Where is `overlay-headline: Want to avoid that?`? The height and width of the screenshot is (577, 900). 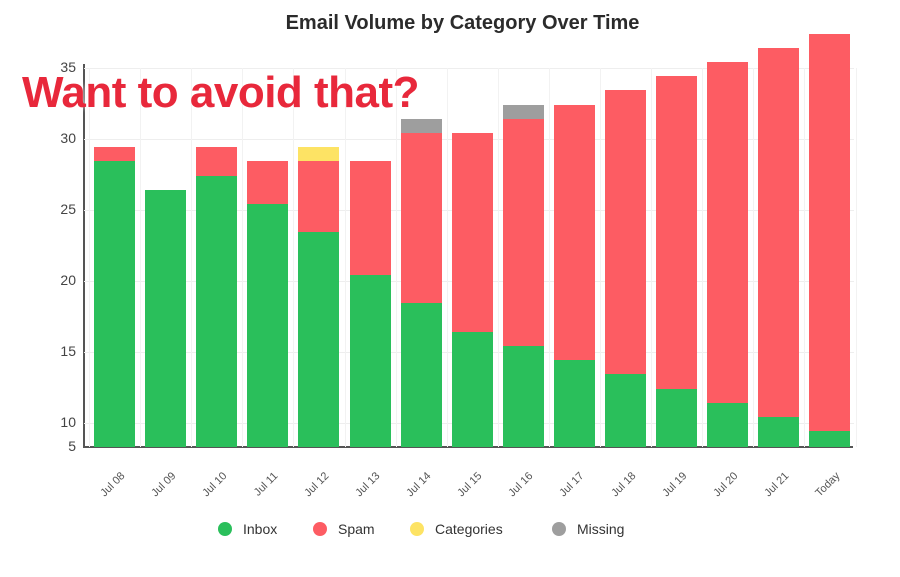
overlay-headline: Want to avoid that? is located at coordinates (221, 92).